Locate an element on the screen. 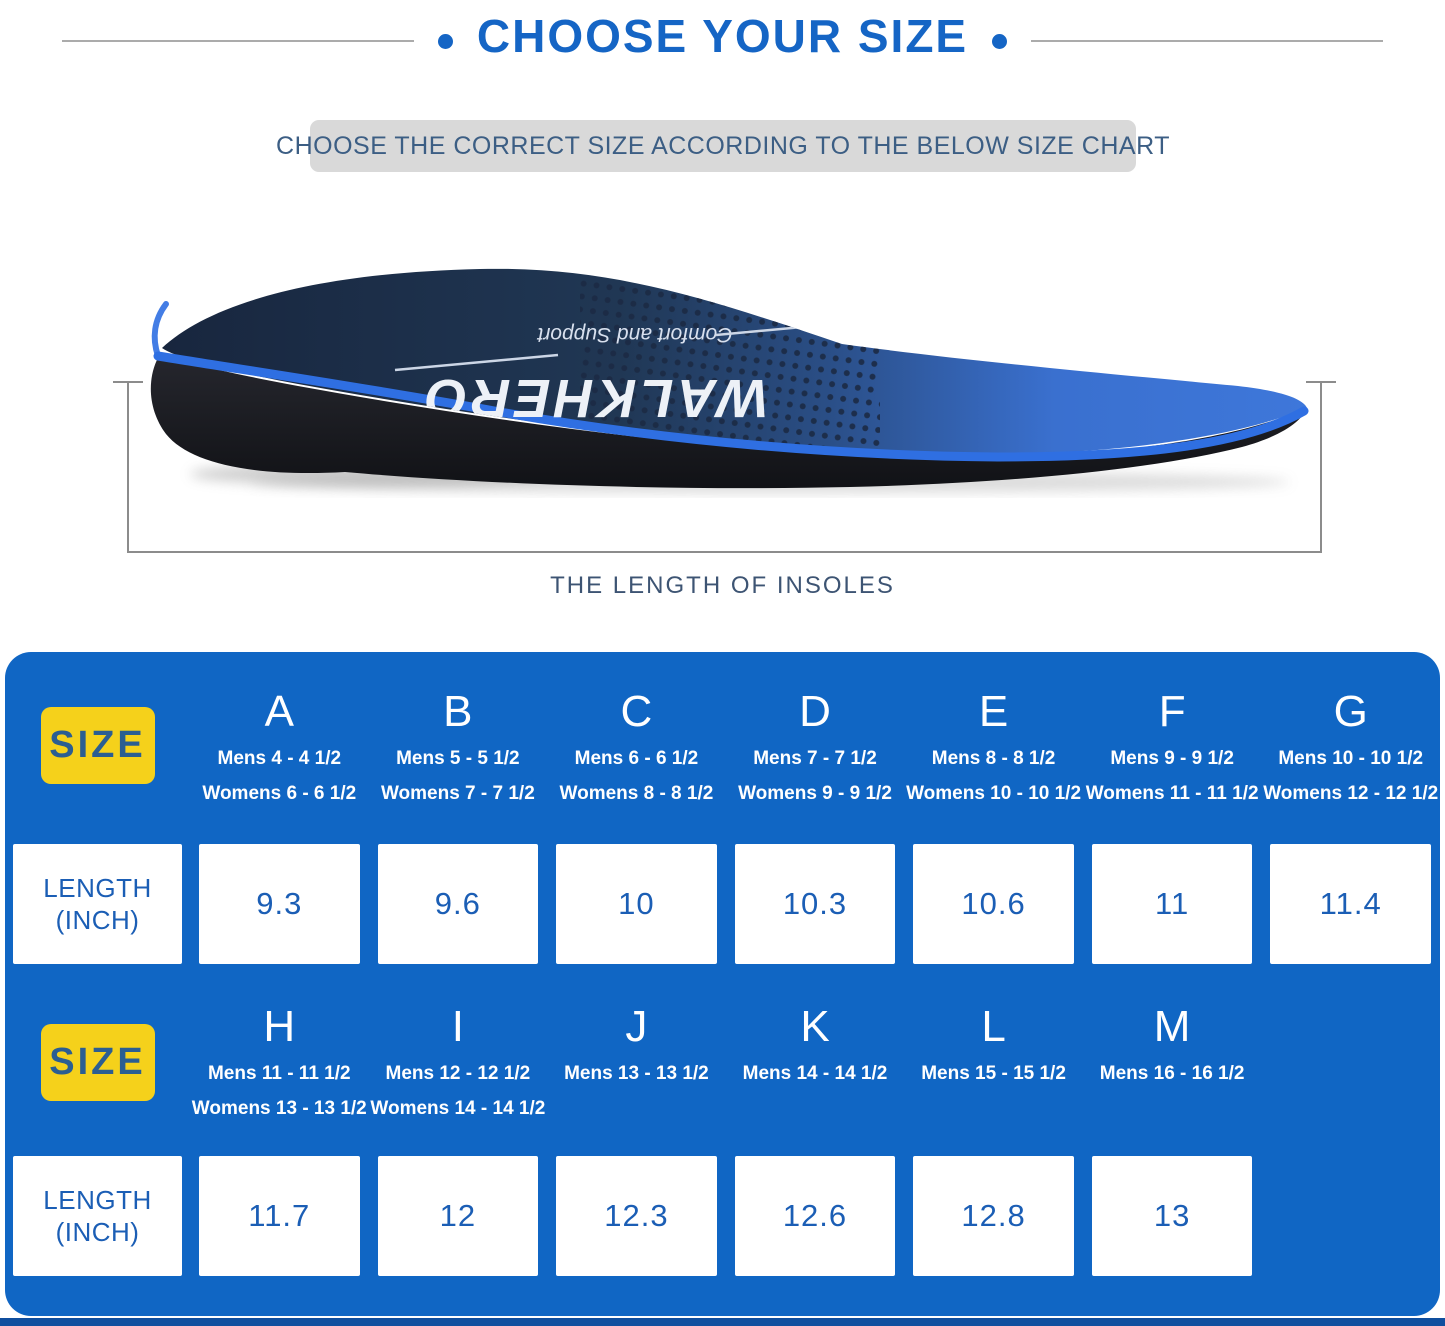  title-left-line is located at coordinates (237, 41).